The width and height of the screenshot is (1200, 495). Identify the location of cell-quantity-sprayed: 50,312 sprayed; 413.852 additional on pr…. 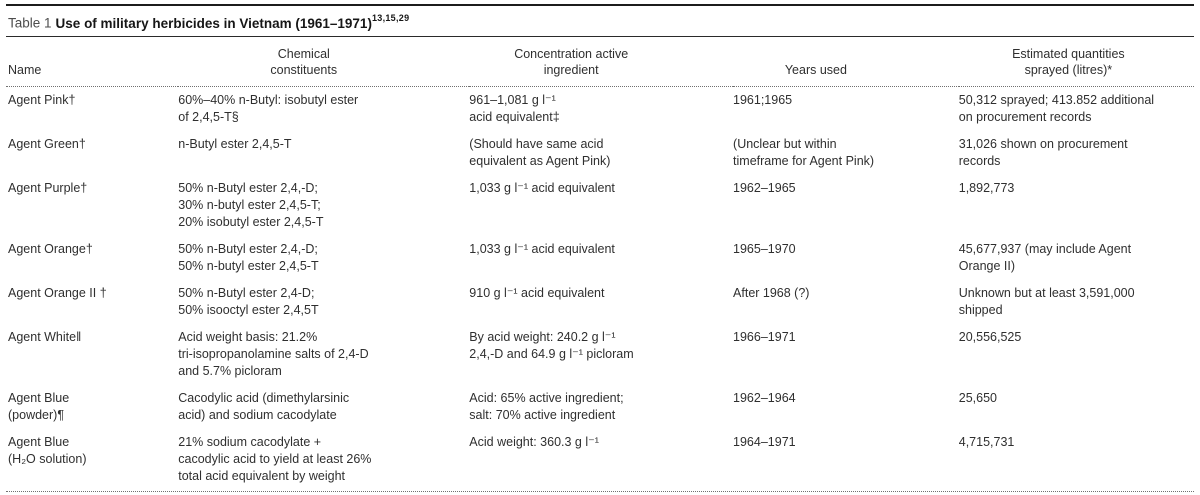
(1056, 108).